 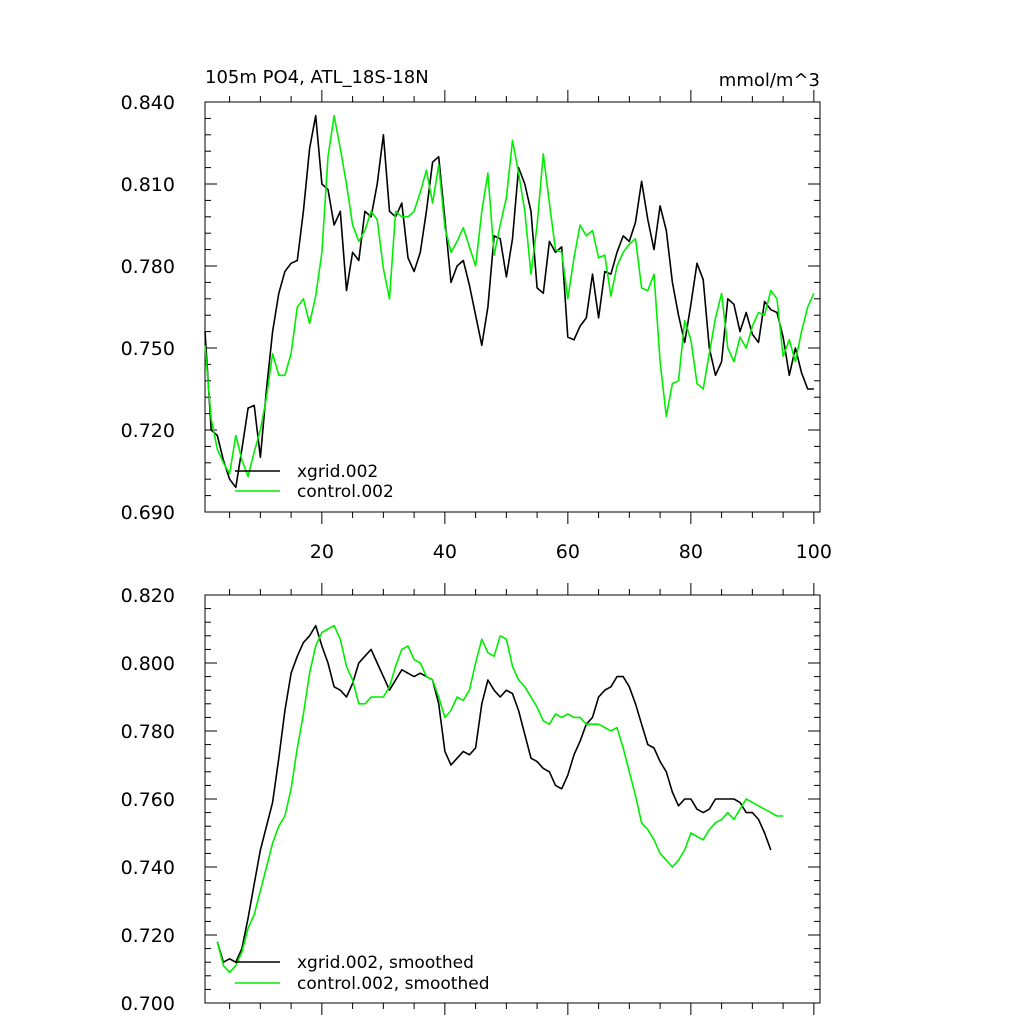 I want to click on top-plot-xtick-label: 80, so click(x=691, y=552).